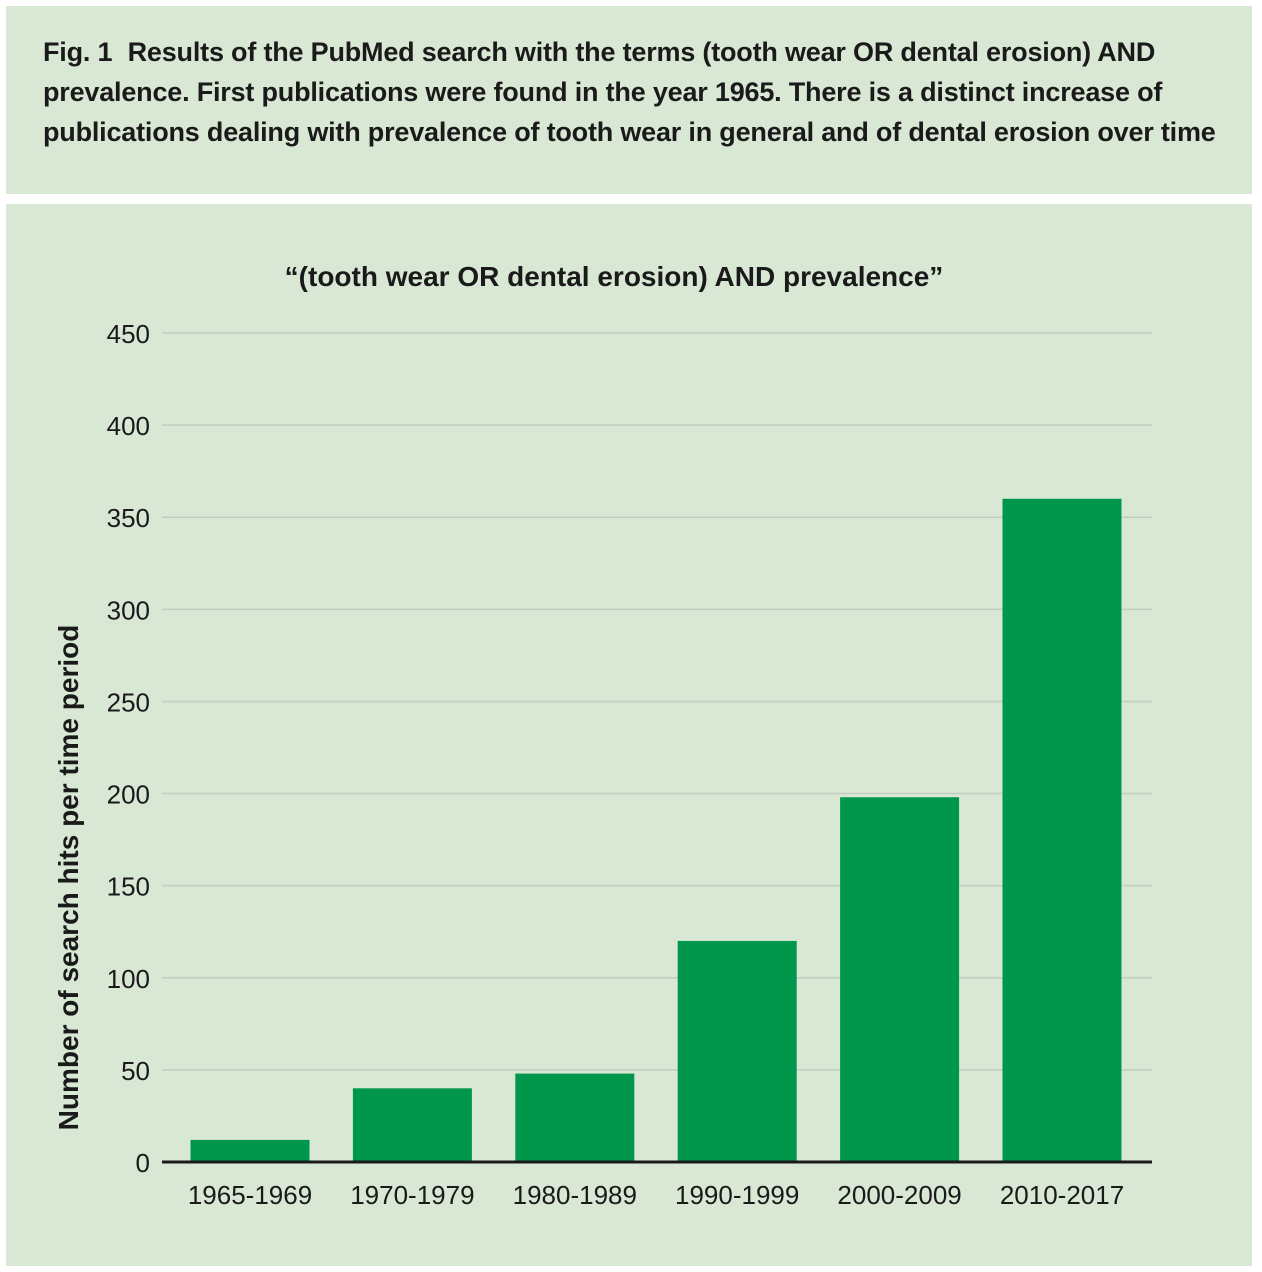  What do you see at coordinates (575, 1195) in the screenshot?
I see `x-tick-label: 1980-1989` at bounding box center [575, 1195].